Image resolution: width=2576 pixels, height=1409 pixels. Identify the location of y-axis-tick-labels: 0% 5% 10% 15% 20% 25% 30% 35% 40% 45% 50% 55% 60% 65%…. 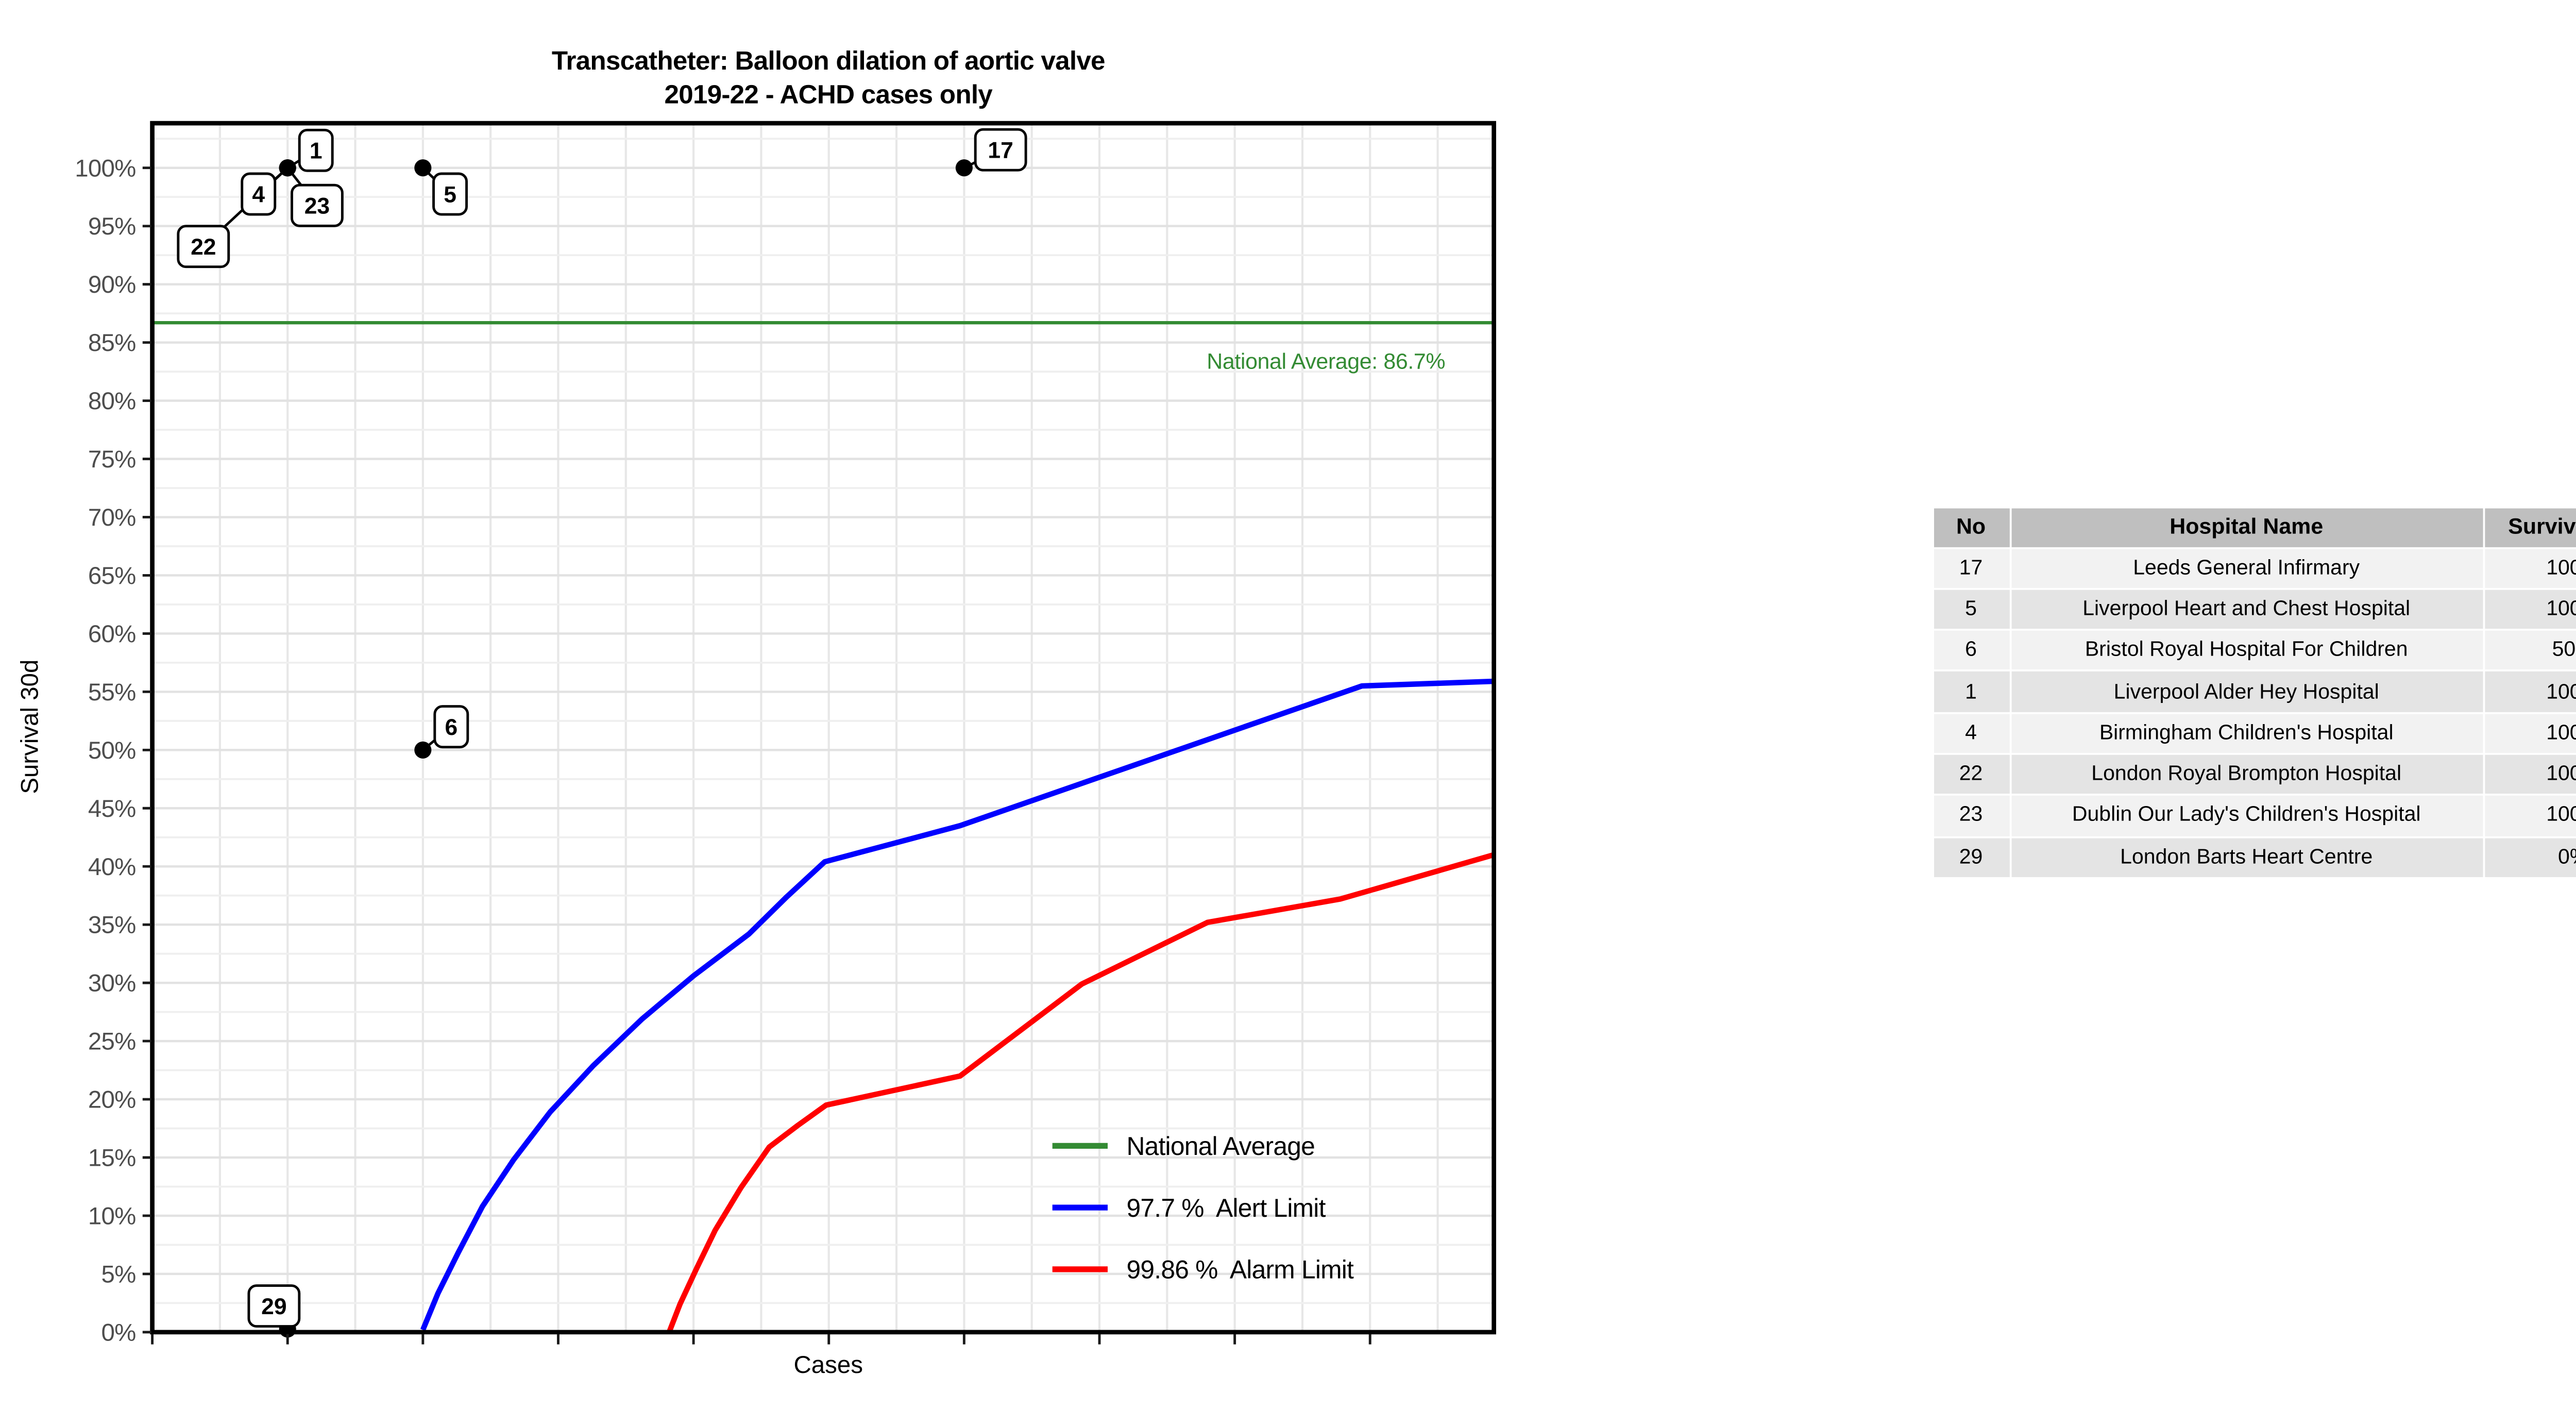
(105, 750).